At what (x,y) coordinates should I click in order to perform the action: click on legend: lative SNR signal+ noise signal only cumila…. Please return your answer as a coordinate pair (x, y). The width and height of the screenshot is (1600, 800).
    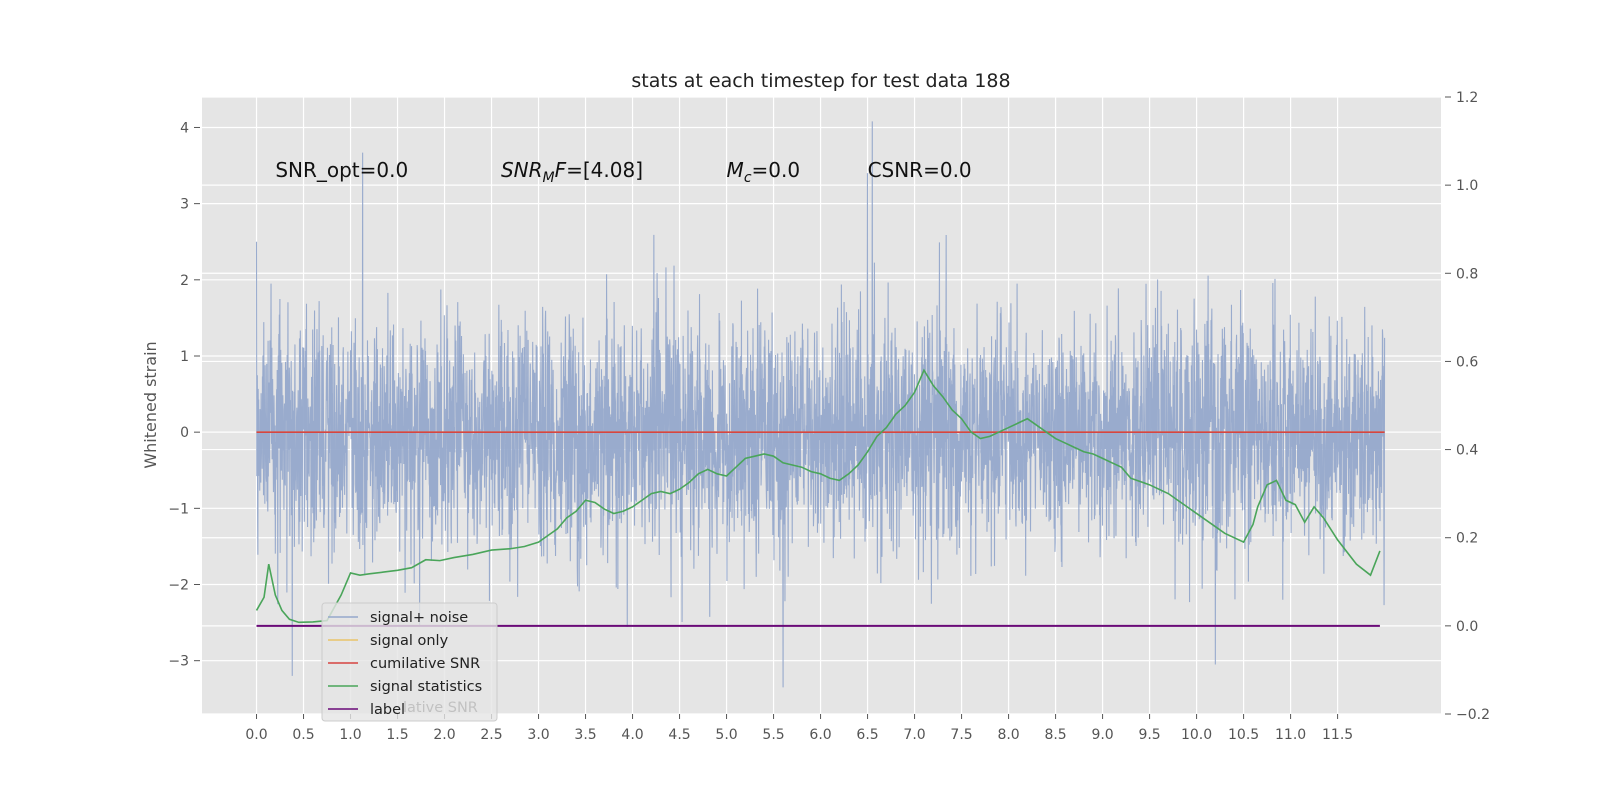
    Looking at the image, I should click on (409, 662).